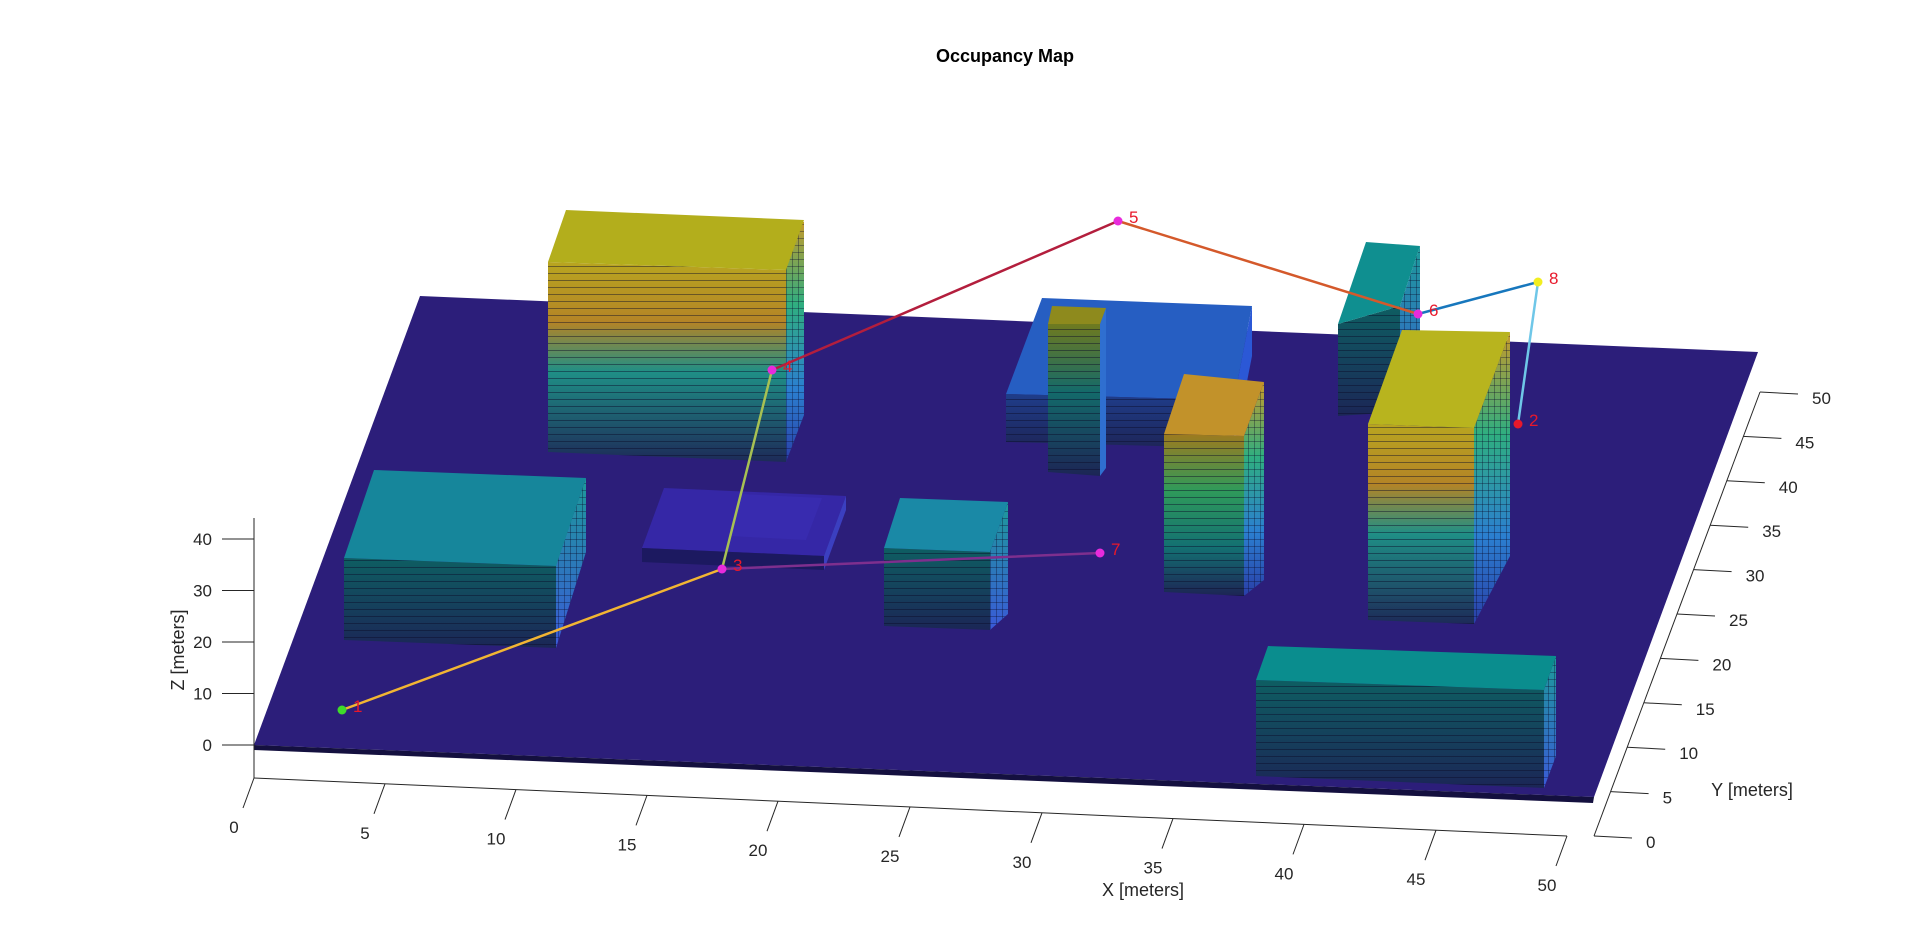 The height and width of the screenshot is (926, 1920). I want to click on x-tick-label: 15, so click(627, 844).